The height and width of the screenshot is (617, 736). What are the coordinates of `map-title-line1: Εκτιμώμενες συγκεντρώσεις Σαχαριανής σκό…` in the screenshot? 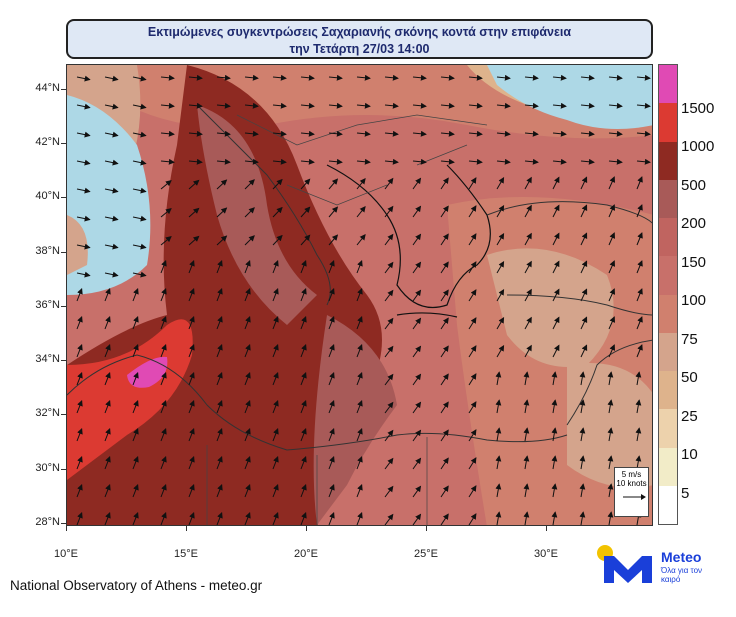 It's located at (359, 32).